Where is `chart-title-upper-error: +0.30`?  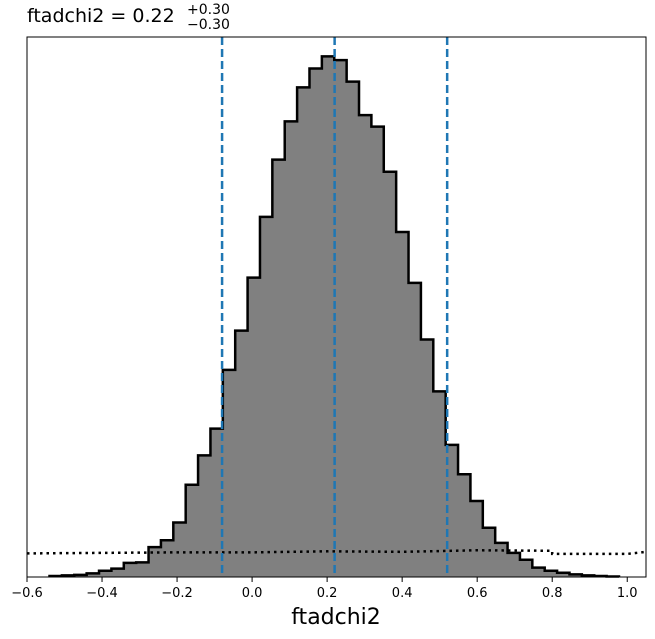 chart-title-upper-error: +0.30 is located at coordinates (208, 10).